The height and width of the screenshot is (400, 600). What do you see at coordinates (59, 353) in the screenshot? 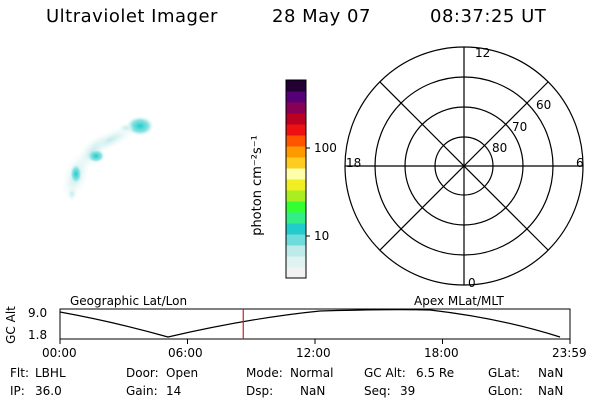
I see `timeline-xtick-0: 00:00` at bounding box center [59, 353].